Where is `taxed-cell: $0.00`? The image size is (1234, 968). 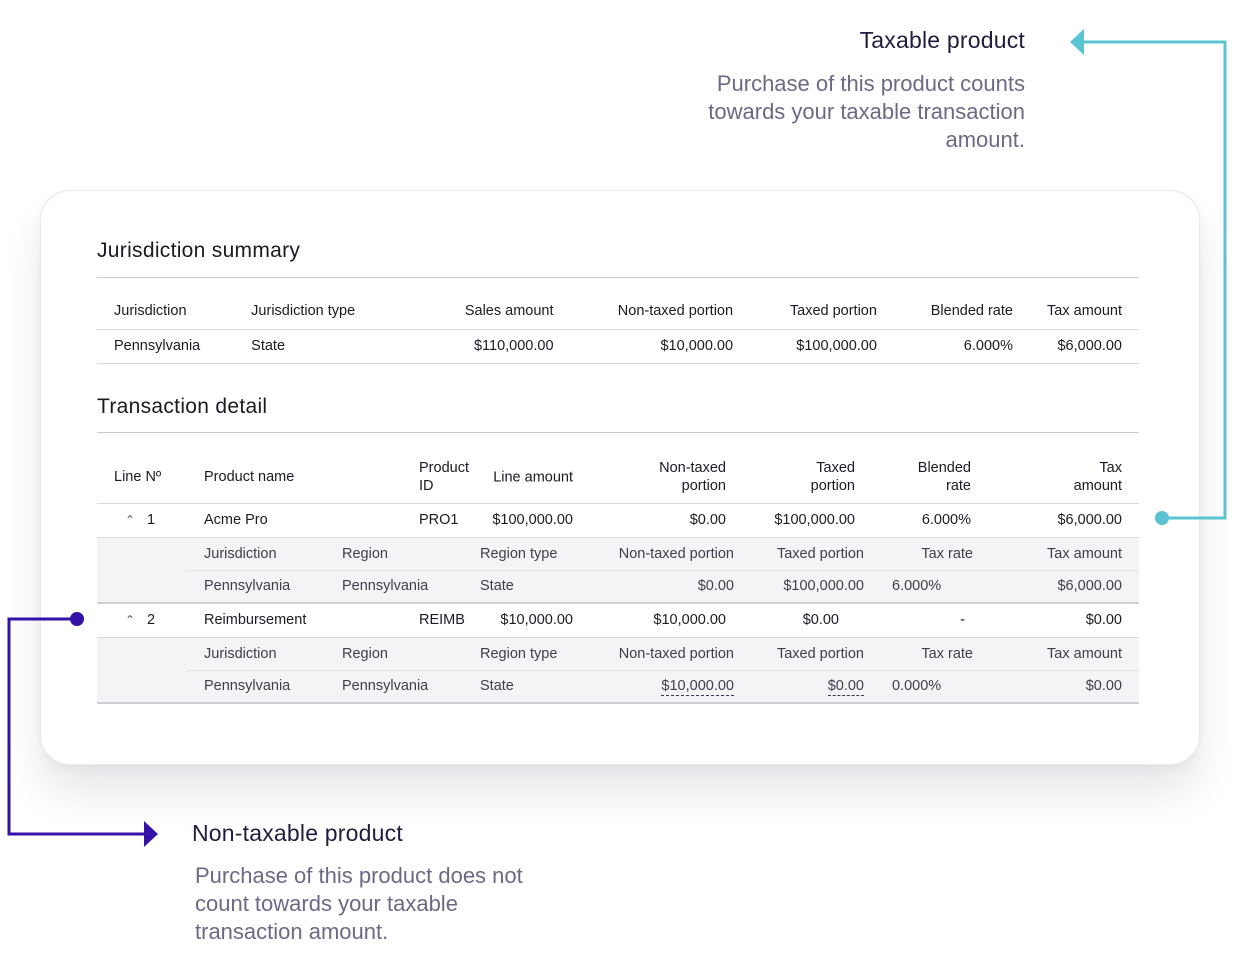
taxed-cell: $0.00 is located at coordinates (807, 620).